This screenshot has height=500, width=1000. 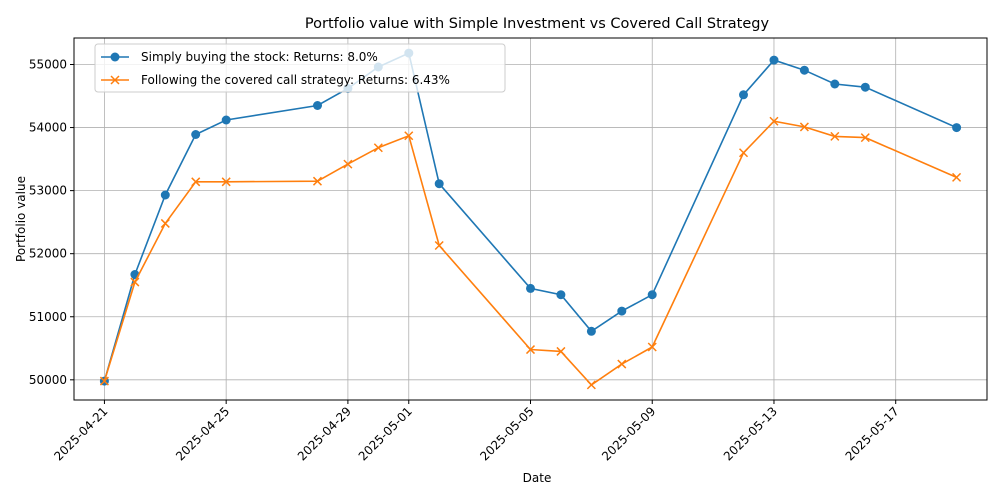 What do you see at coordinates (750, 433) in the screenshot?
I see `x-tick-label: 2025-05-13` at bounding box center [750, 433].